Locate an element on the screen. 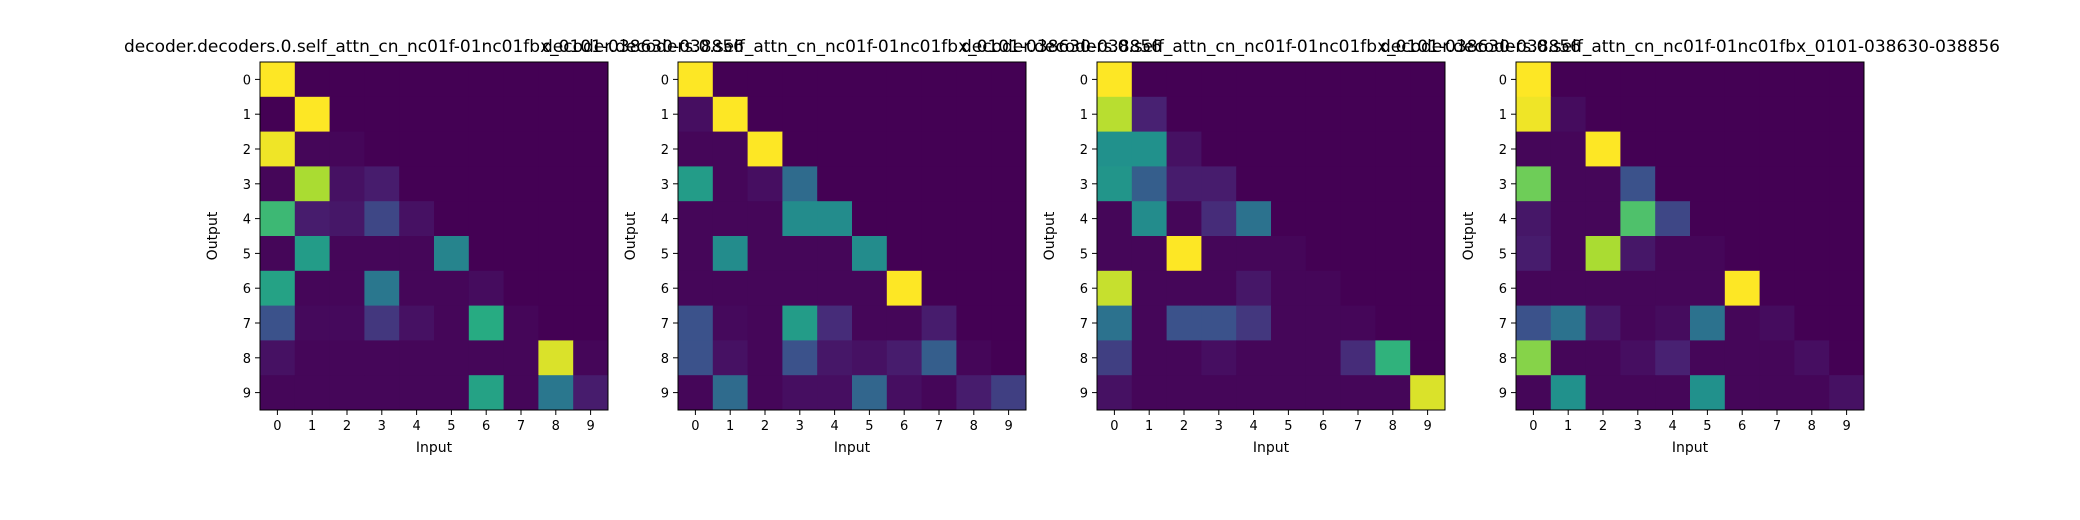 The image size is (2080, 520). heatmap-cell-r1-c7 is located at coordinates (1358, 114).